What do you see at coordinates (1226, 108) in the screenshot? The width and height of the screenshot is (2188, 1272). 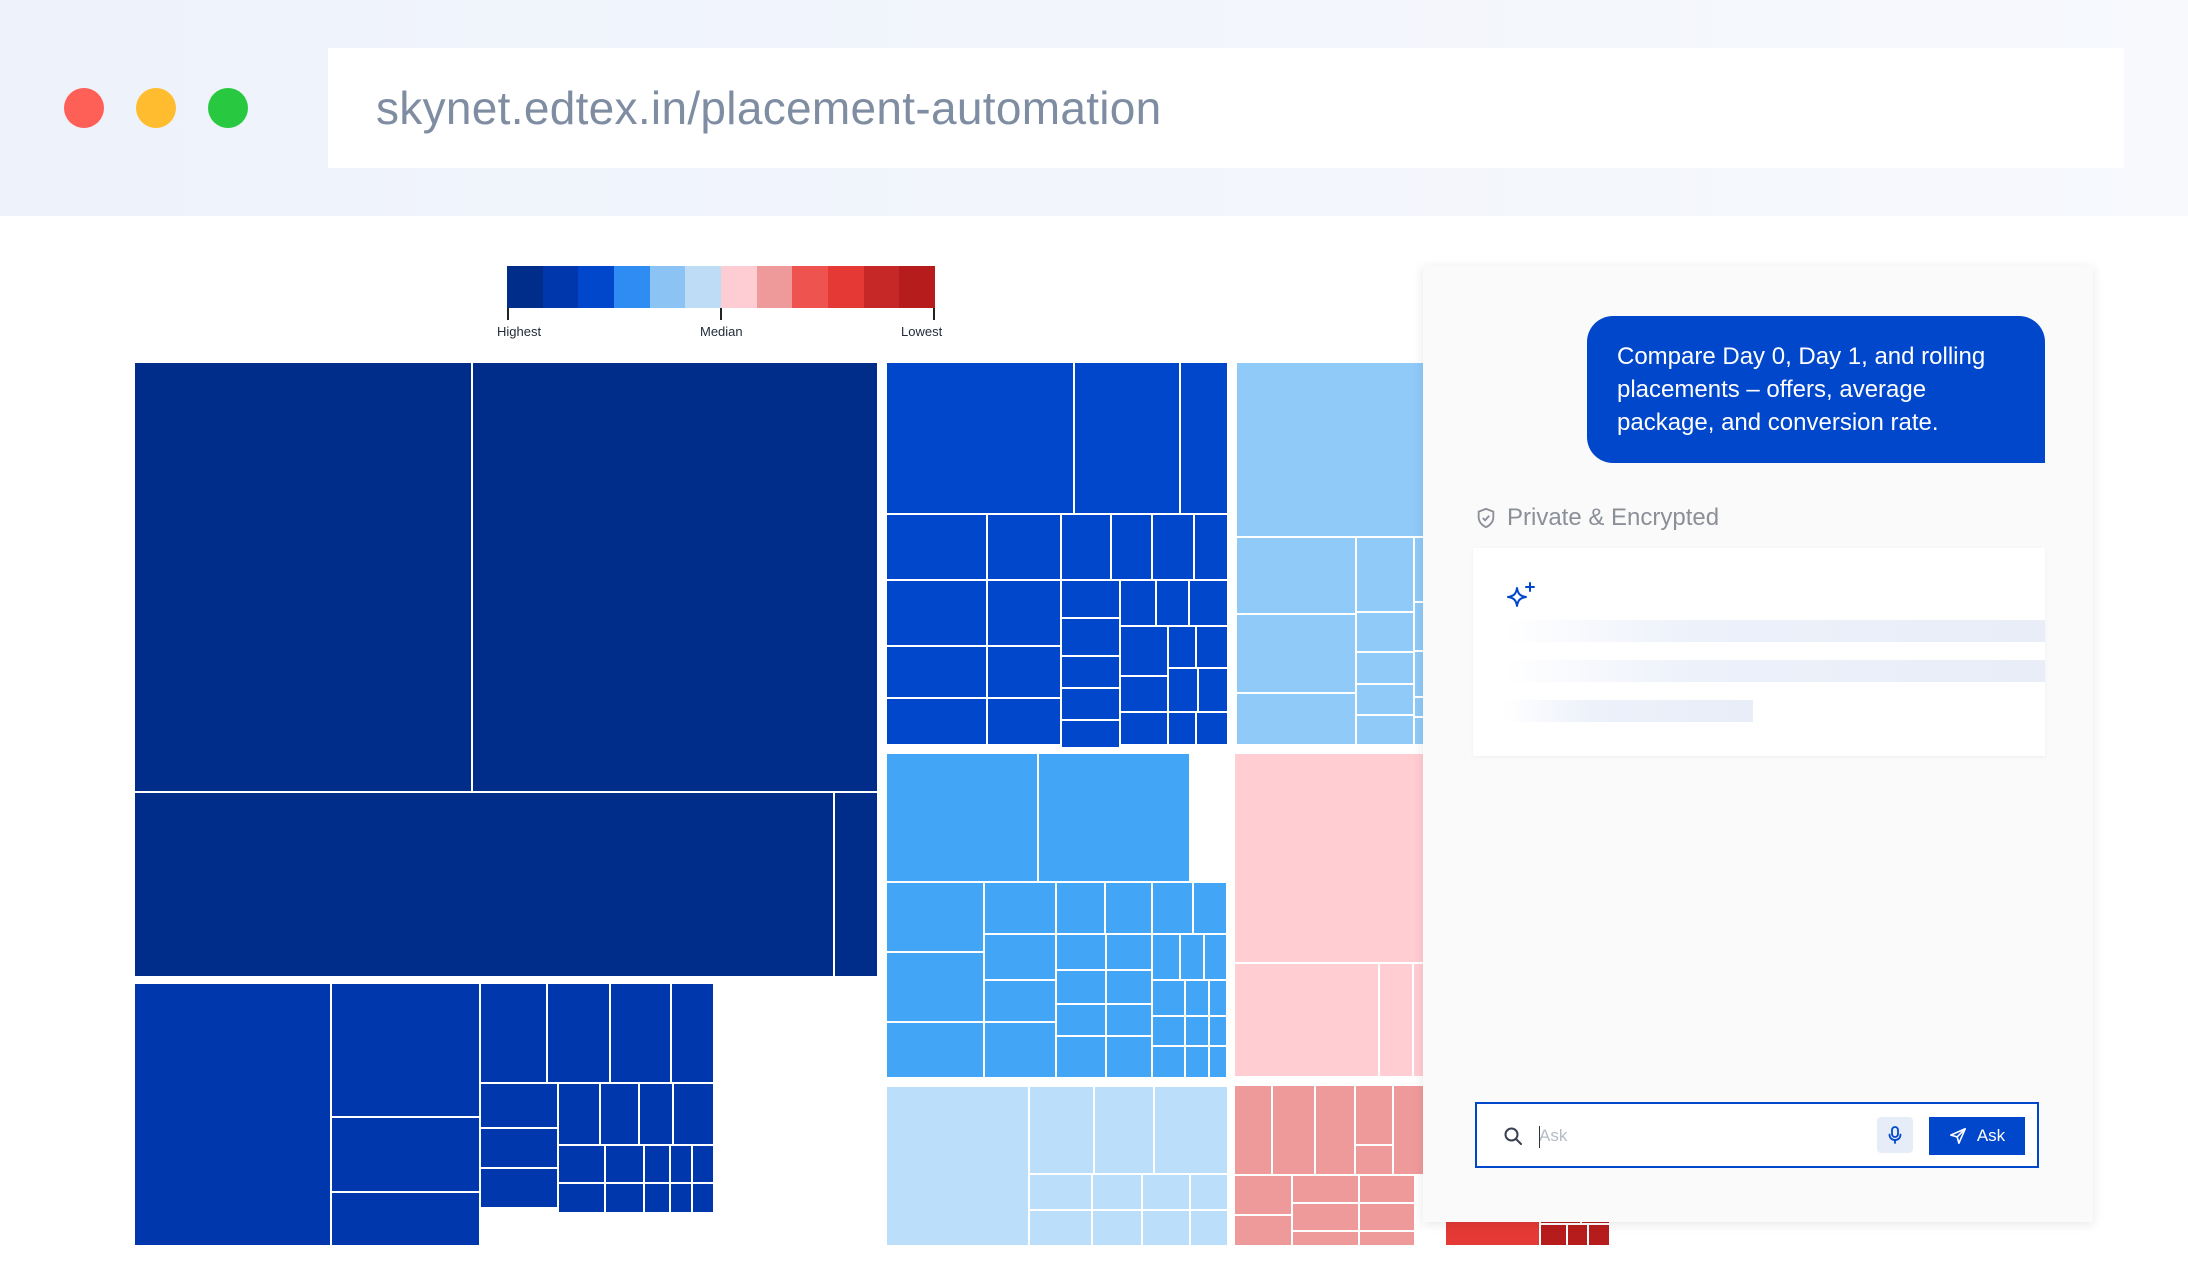 I see `address-bar: skynet.edtex.in/placement-automation` at bounding box center [1226, 108].